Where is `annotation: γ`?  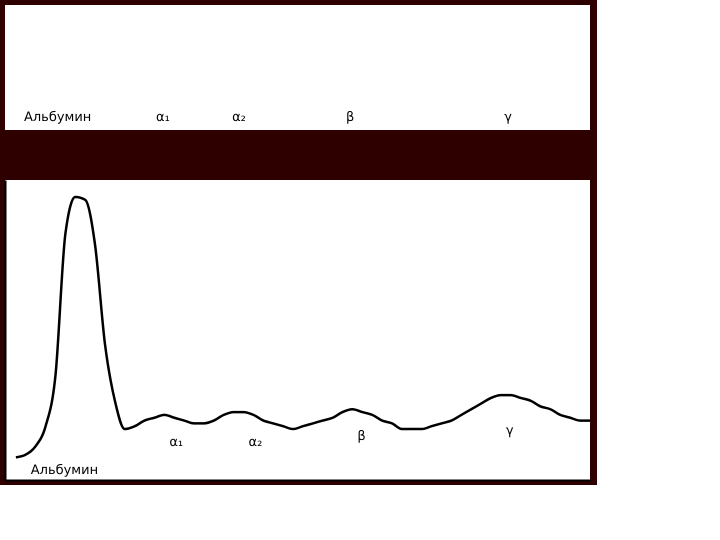 annotation: γ is located at coordinates (510, 431).